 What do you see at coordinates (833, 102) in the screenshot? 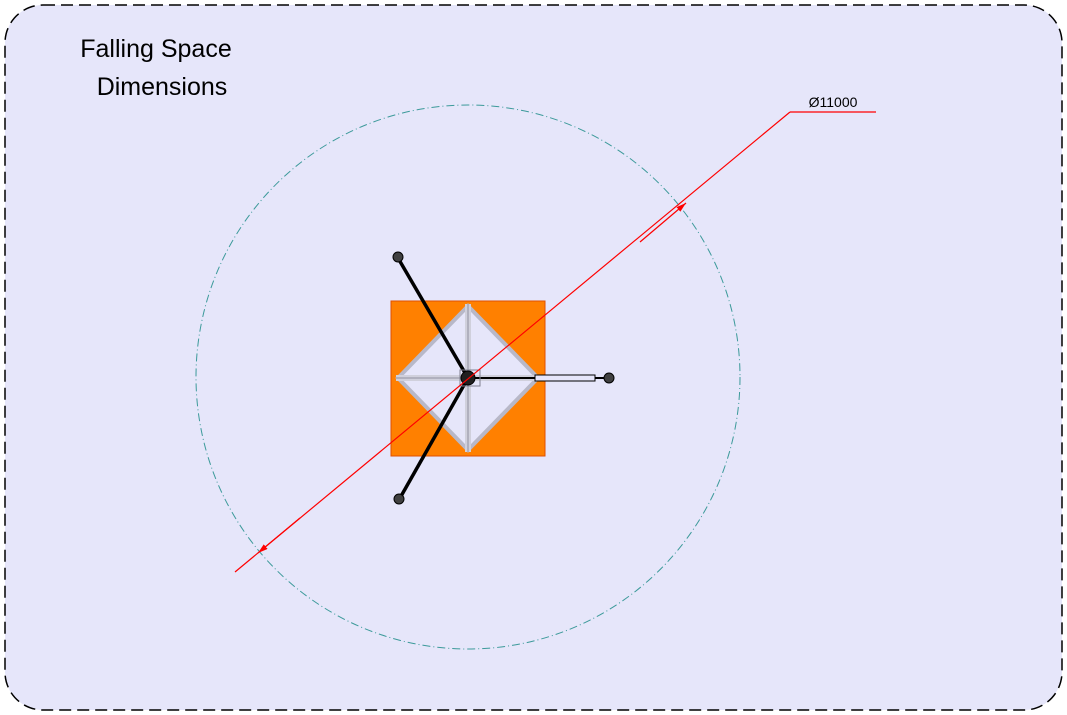
I see `dimension-label: Ø11000` at bounding box center [833, 102].